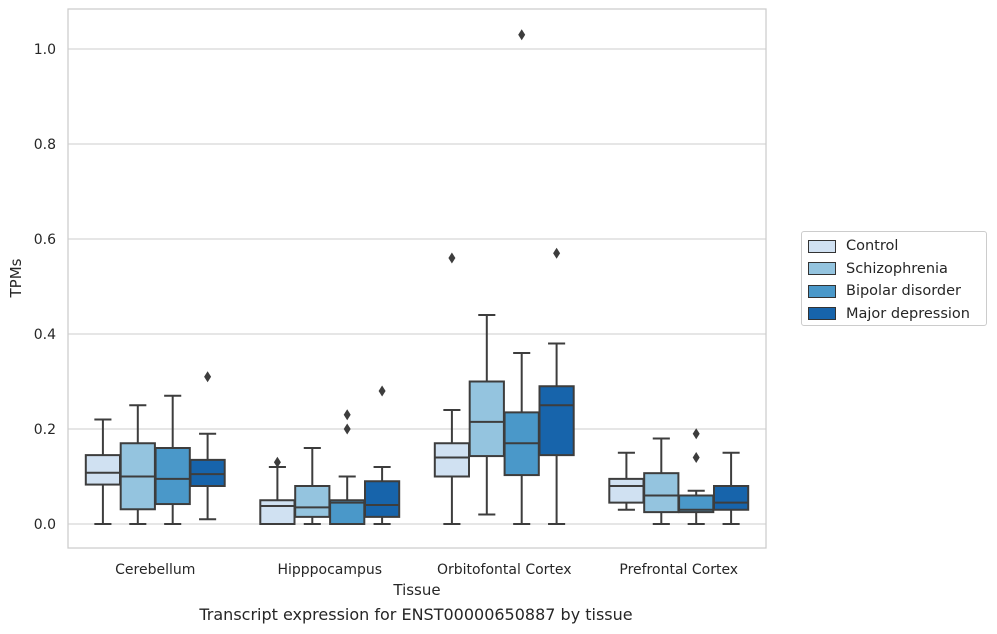 The width and height of the screenshot is (997, 634). I want to click on y-tick-label: 0.0, so click(45, 525).